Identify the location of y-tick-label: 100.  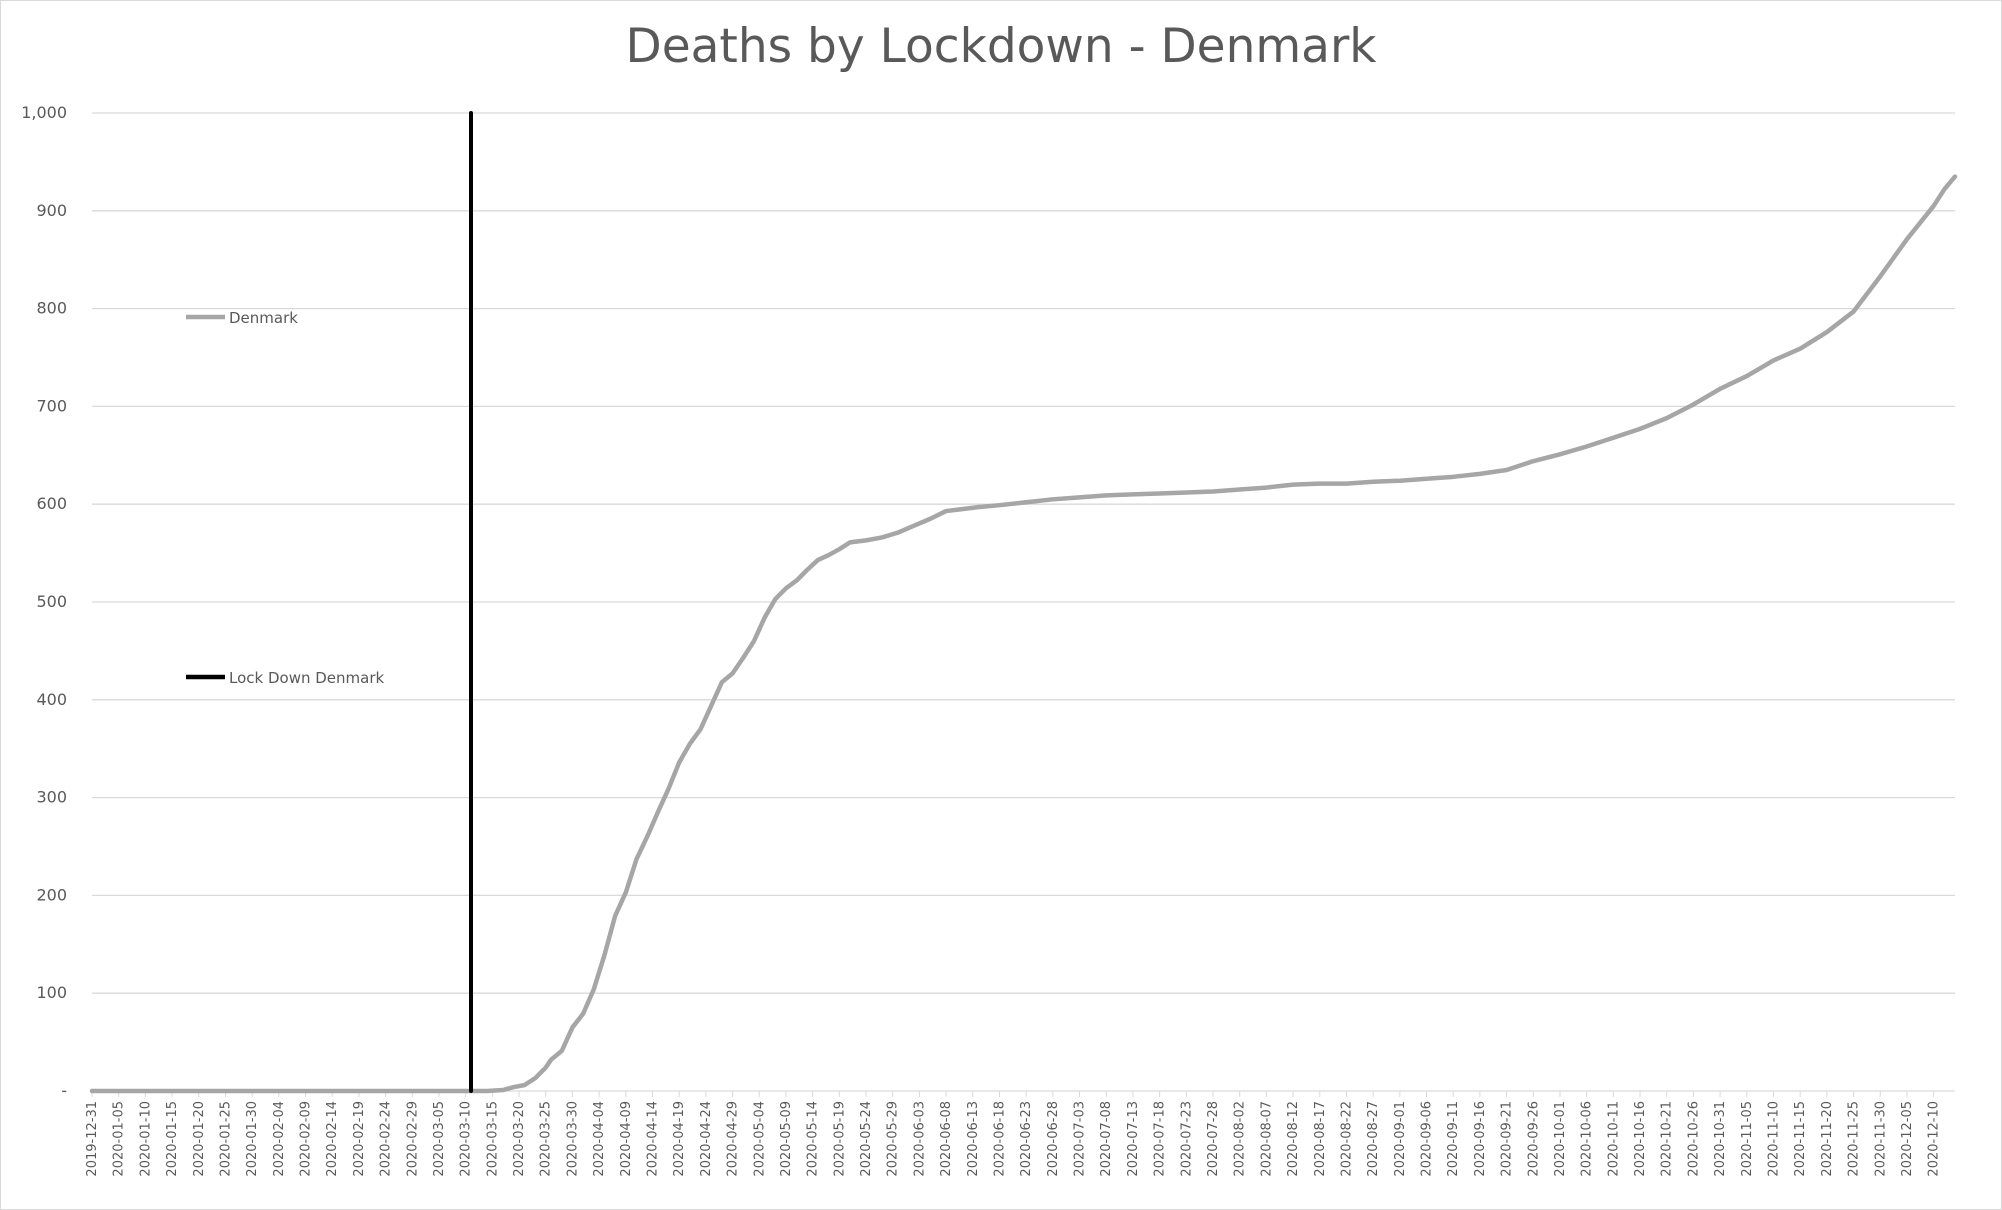
(51, 992).